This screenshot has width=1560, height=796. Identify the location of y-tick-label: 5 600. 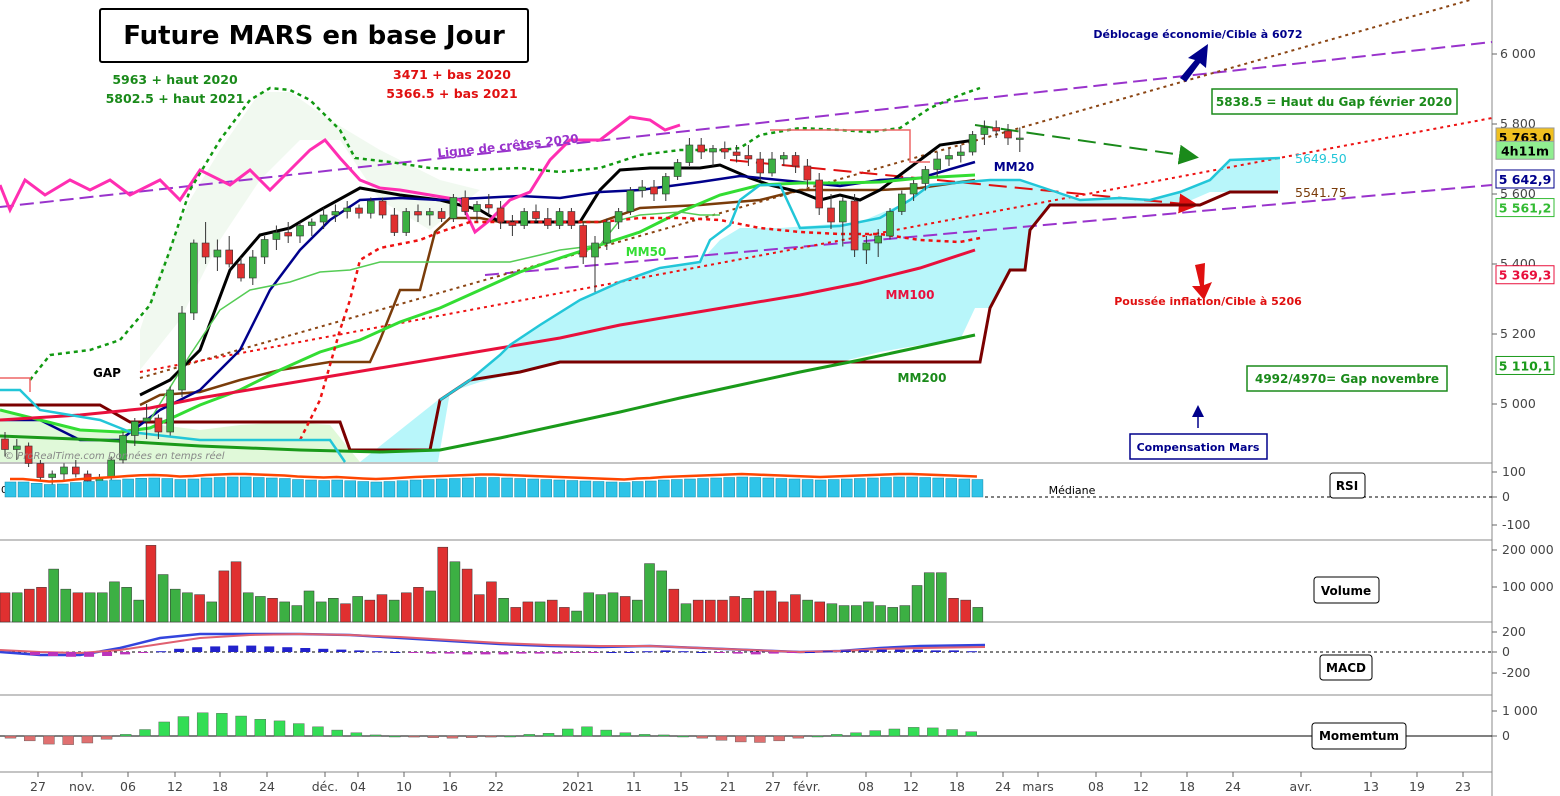
(1518, 193).